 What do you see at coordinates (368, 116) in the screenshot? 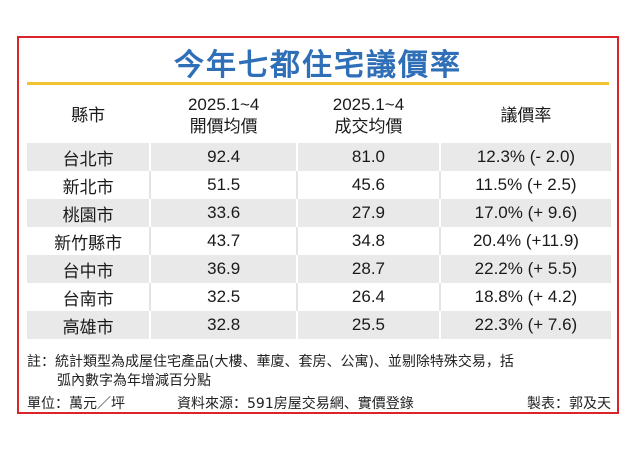
I see `header-deal-price: 2025.1~4 成交均價` at bounding box center [368, 116].